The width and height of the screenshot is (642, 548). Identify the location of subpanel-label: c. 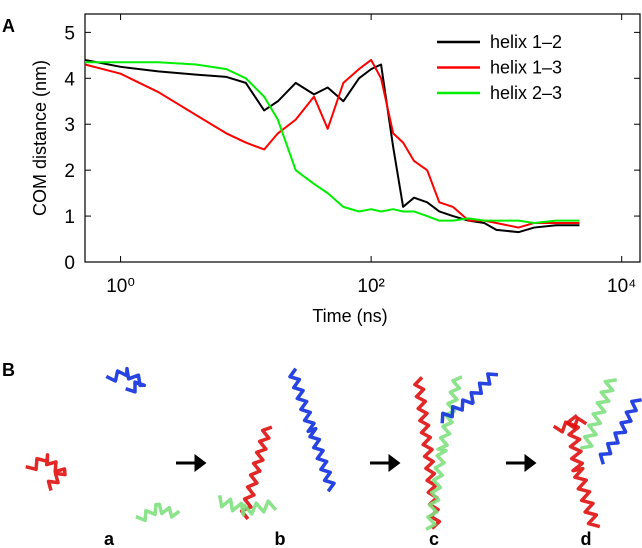
(434, 538).